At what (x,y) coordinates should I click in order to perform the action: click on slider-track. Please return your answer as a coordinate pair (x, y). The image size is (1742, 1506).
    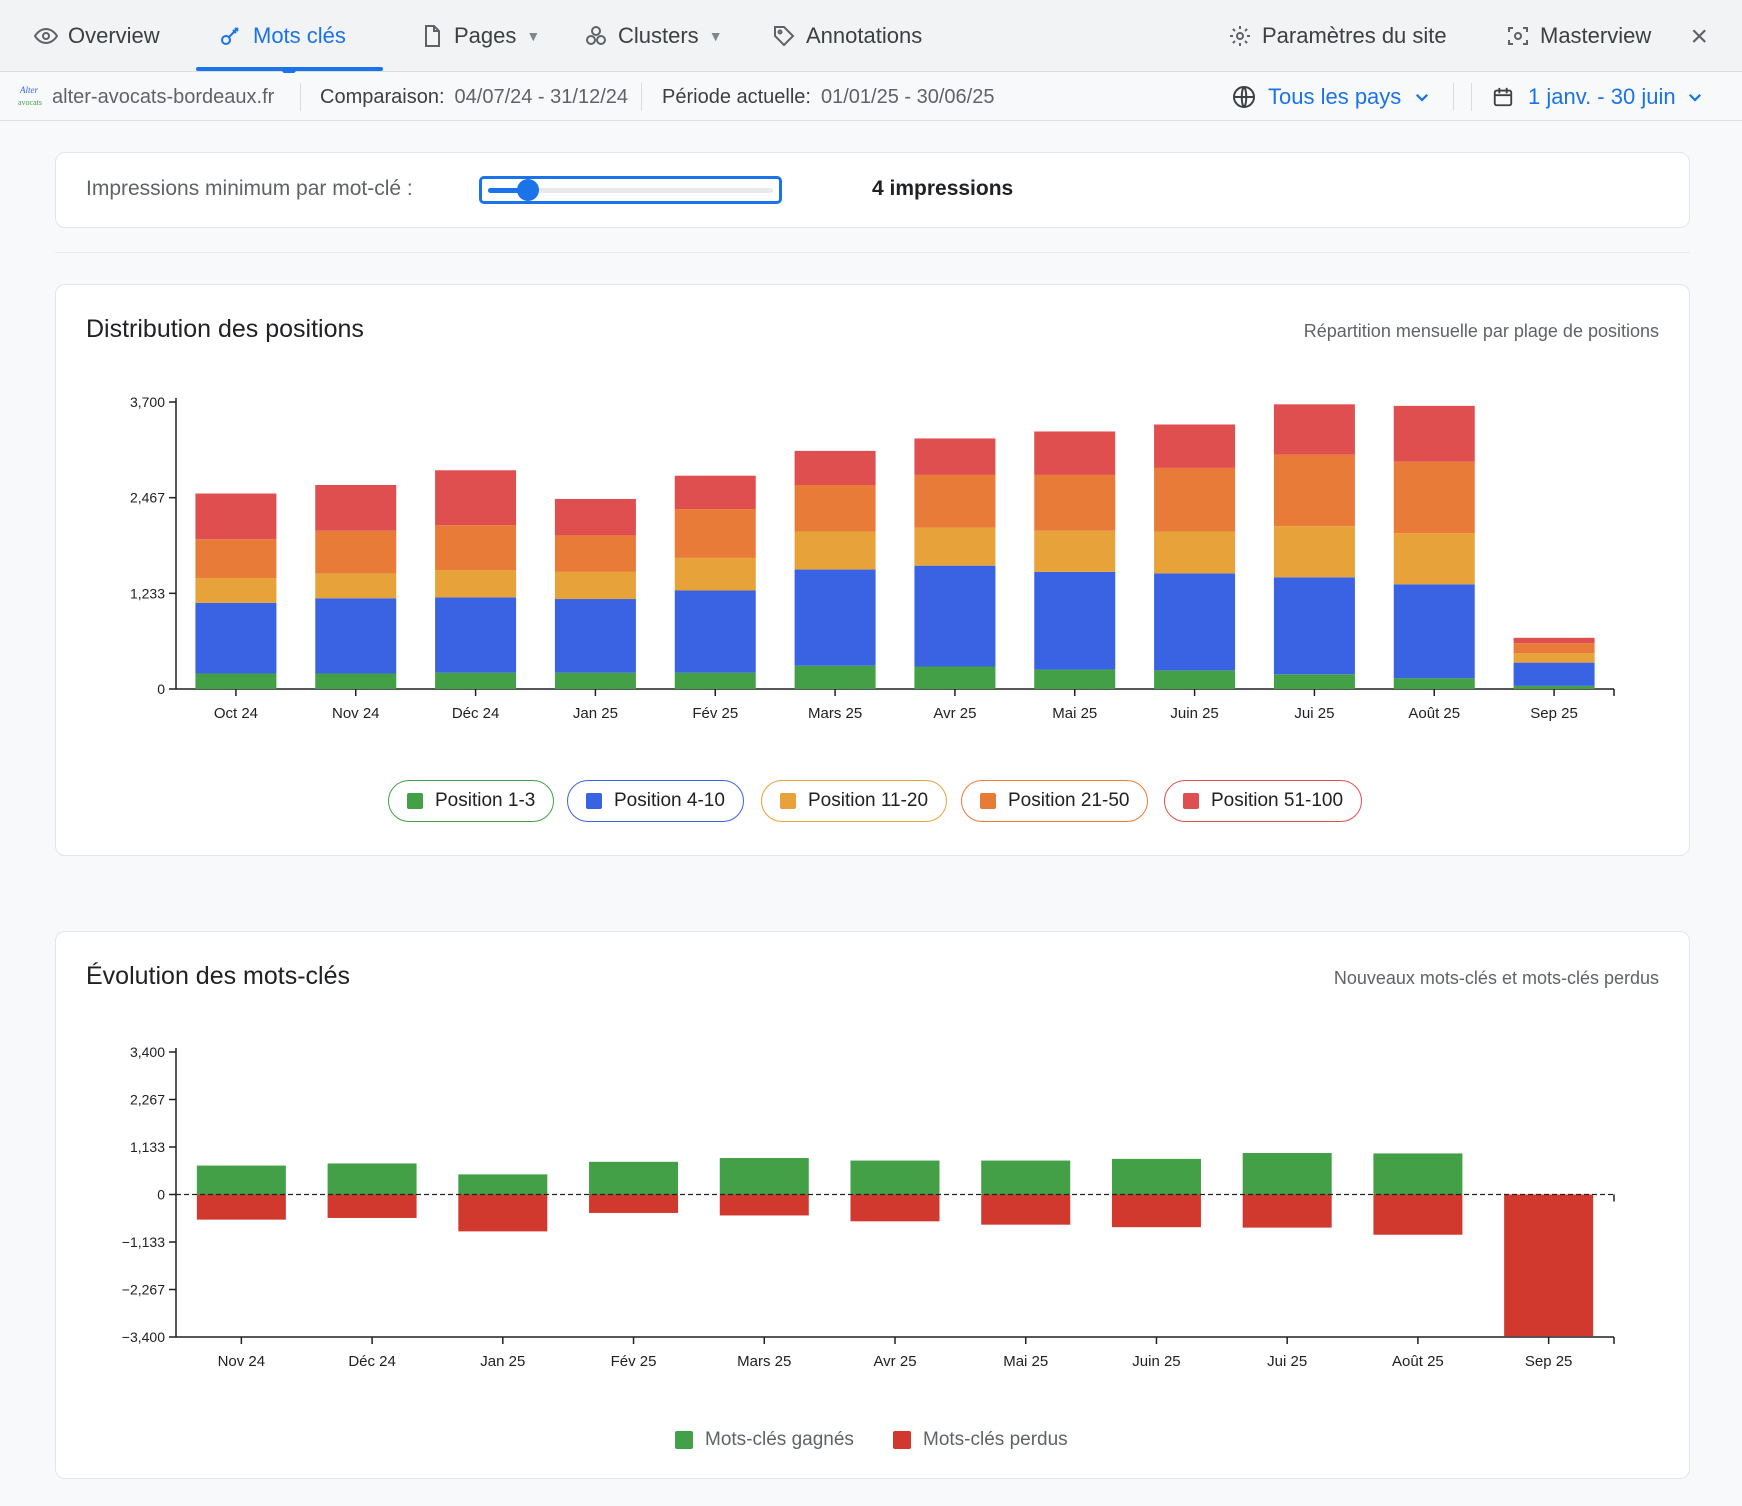
    Looking at the image, I should click on (630, 190).